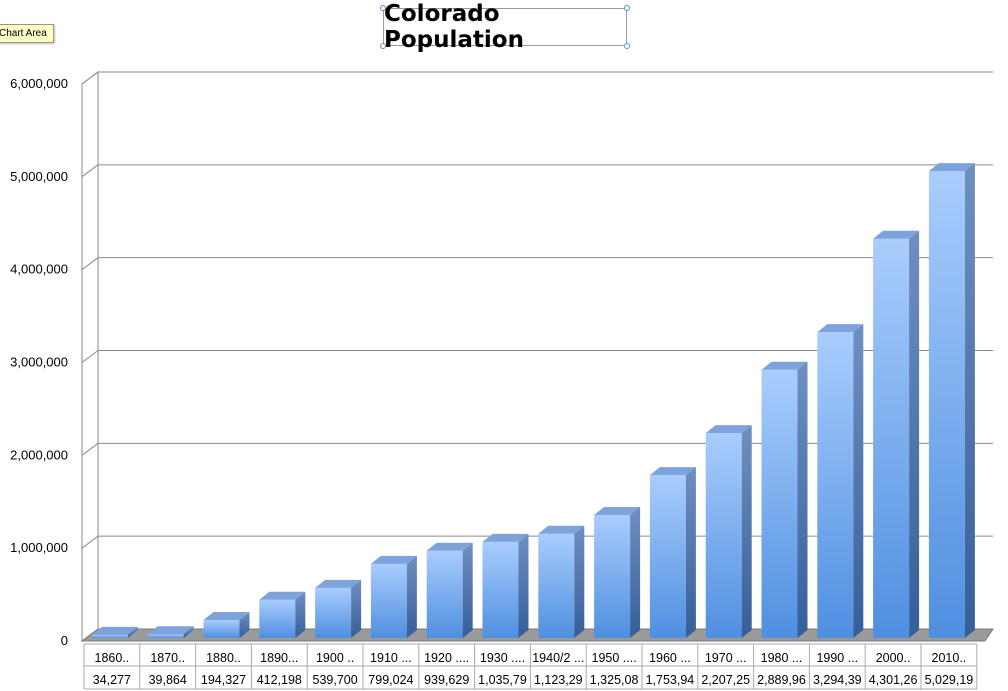 The width and height of the screenshot is (1008, 691). I want to click on chart-title-box: Colorado Population, so click(505, 27).